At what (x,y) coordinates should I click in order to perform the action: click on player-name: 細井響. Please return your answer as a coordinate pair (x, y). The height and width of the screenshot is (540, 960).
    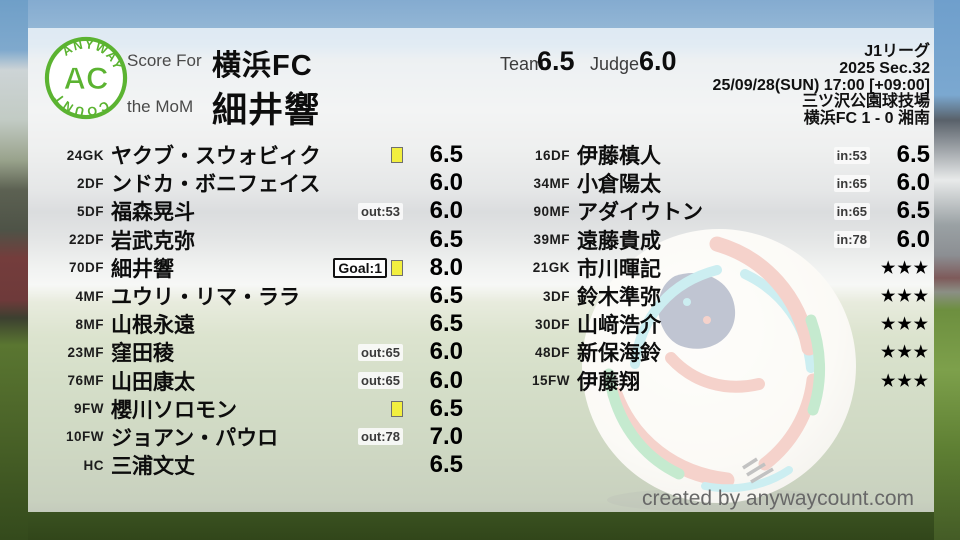
    Looking at the image, I should click on (142, 269).